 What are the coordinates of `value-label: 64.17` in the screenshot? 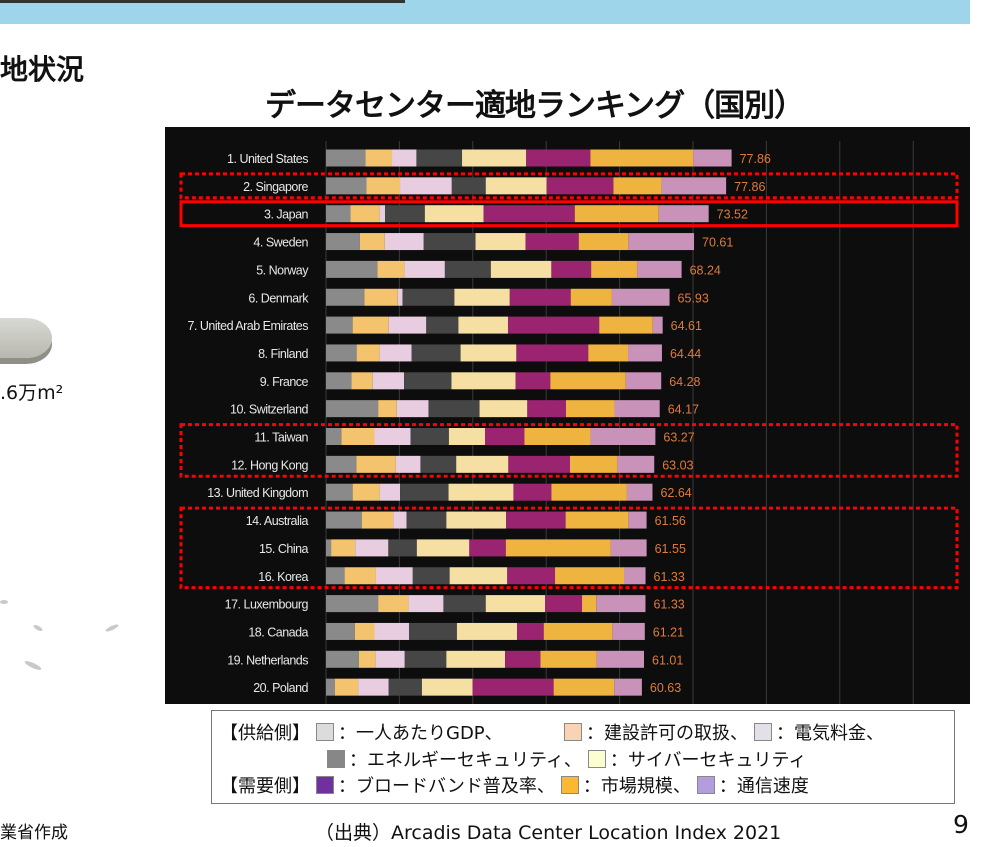 It's located at (683, 410).